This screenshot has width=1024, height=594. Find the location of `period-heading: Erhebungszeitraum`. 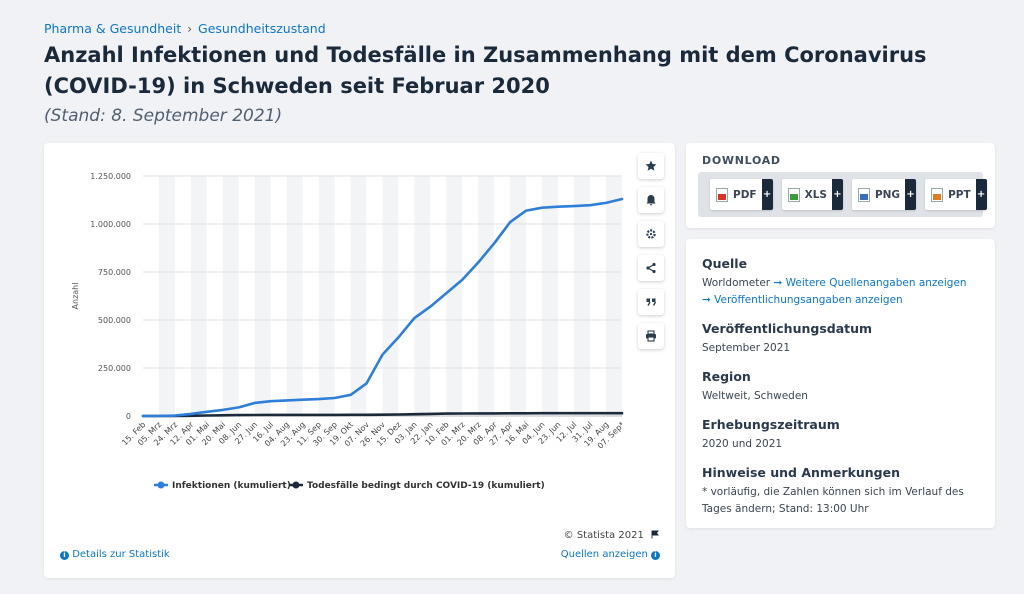

period-heading: Erhebungszeitraum is located at coordinates (771, 424).